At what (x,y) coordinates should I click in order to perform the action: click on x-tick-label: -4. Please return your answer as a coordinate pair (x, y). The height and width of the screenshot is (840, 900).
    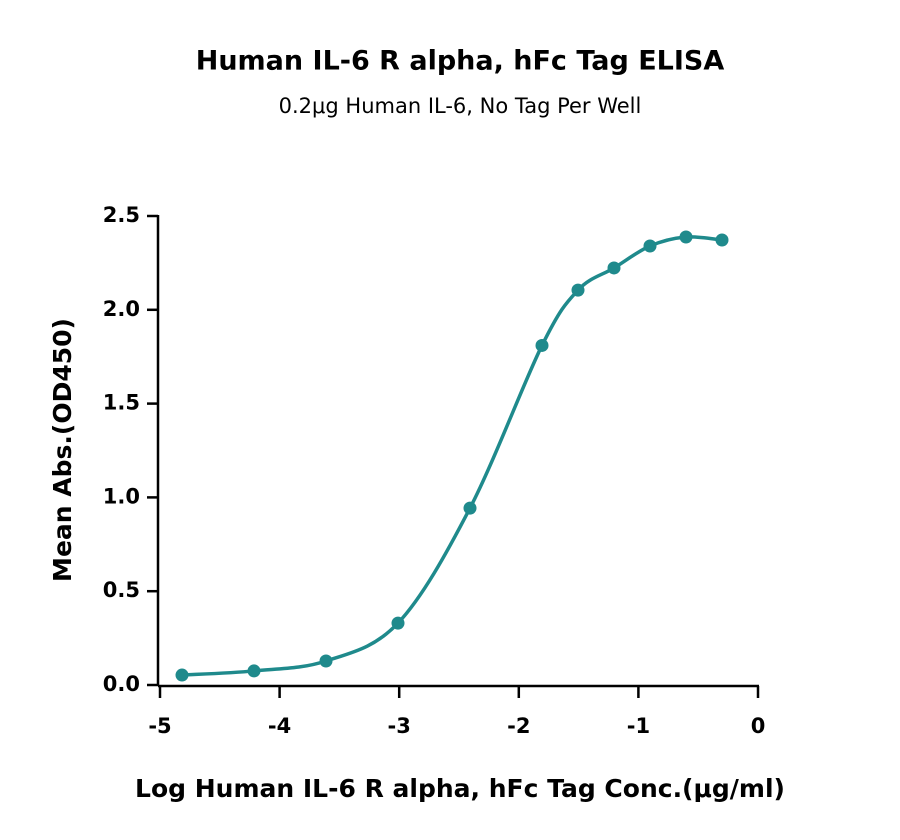
    Looking at the image, I should click on (279, 726).